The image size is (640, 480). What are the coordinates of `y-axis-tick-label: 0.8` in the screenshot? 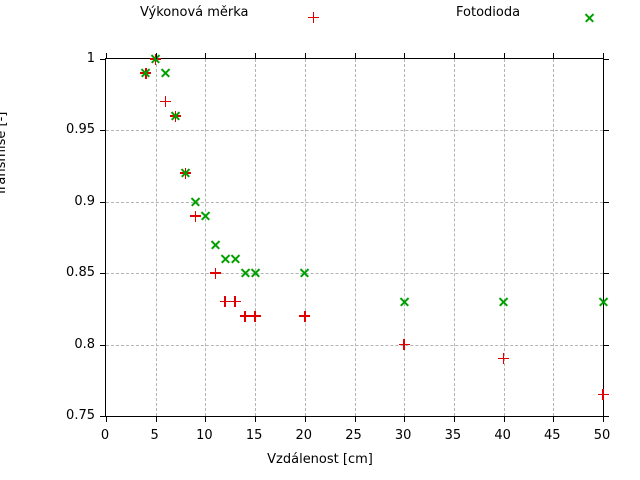 It's located at (84, 344).